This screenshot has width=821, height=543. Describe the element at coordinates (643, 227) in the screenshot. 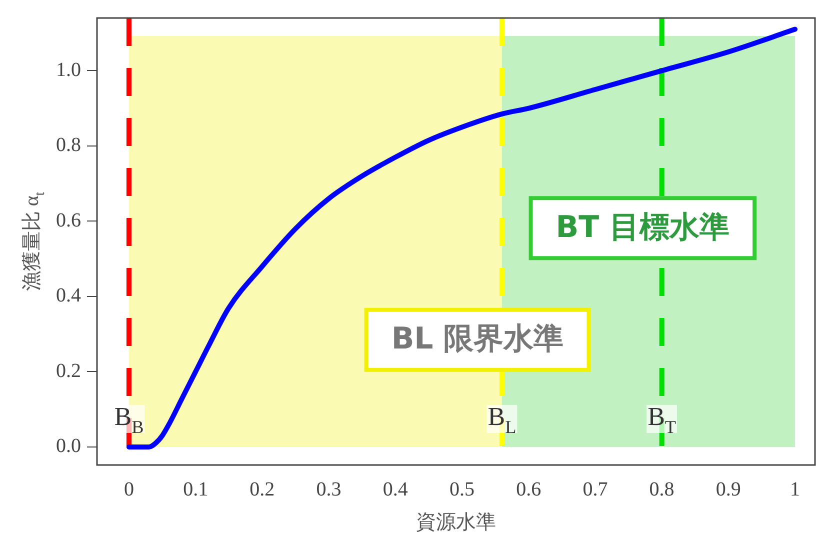

I see `annotation: BT 目標水準` at that location.